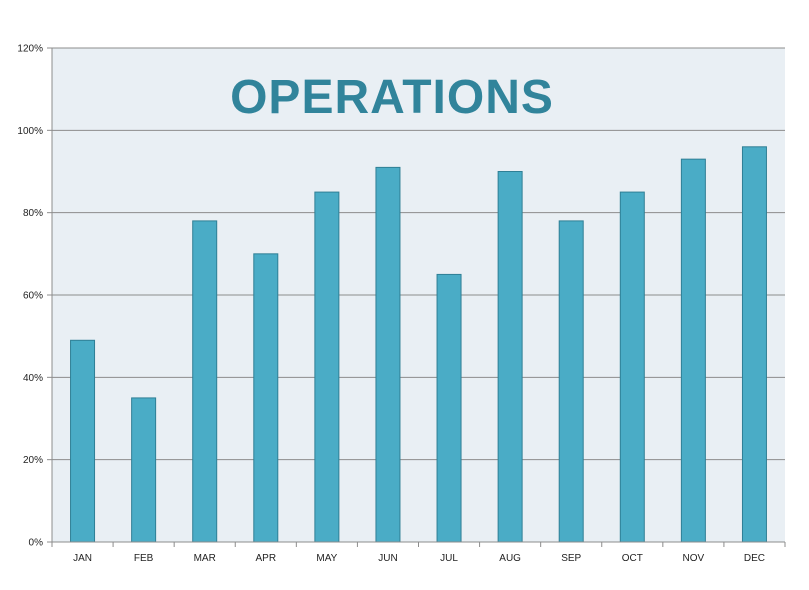 This screenshot has width=809, height=590. What do you see at coordinates (694, 558) in the screenshot?
I see `x-tick-label: NOV` at bounding box center [694, 558].